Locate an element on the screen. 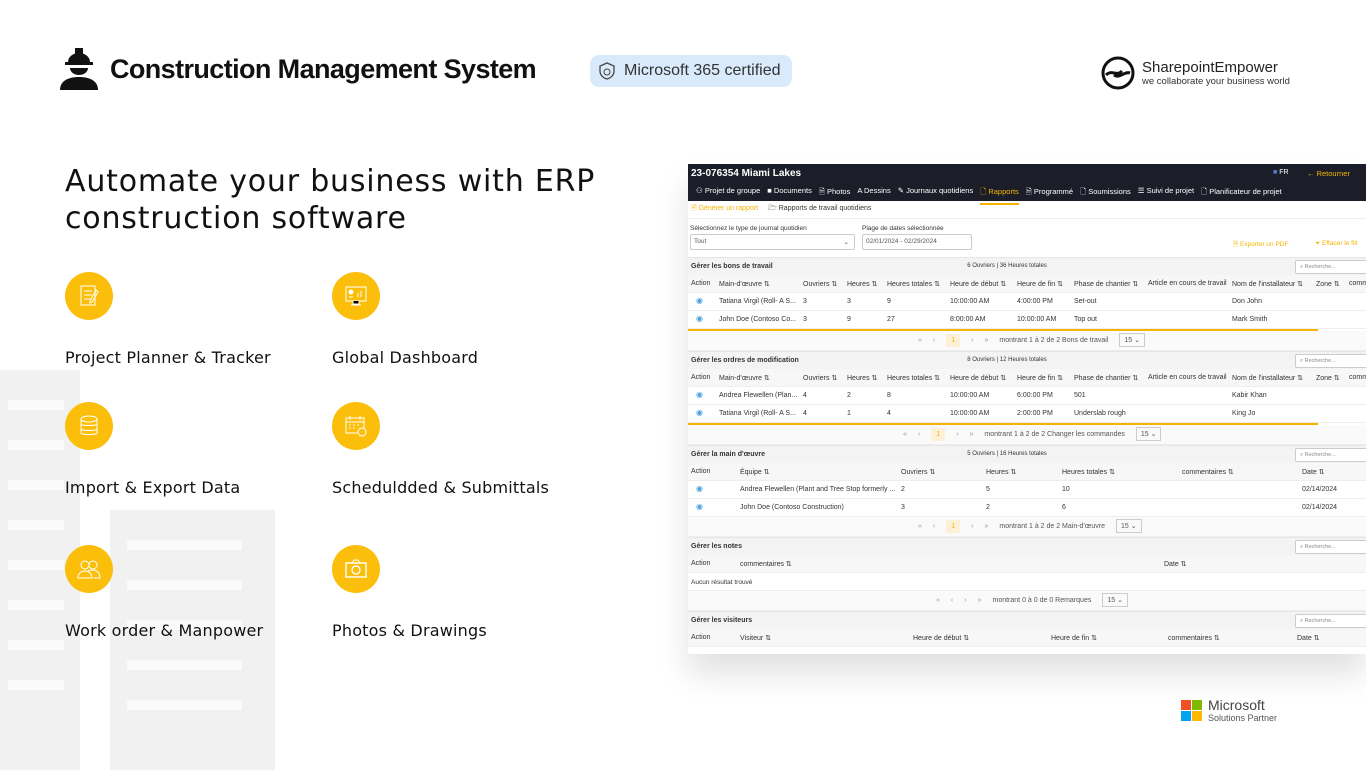  nav-tab: 🗎 Programmé is located at coordinates (1049, 195).